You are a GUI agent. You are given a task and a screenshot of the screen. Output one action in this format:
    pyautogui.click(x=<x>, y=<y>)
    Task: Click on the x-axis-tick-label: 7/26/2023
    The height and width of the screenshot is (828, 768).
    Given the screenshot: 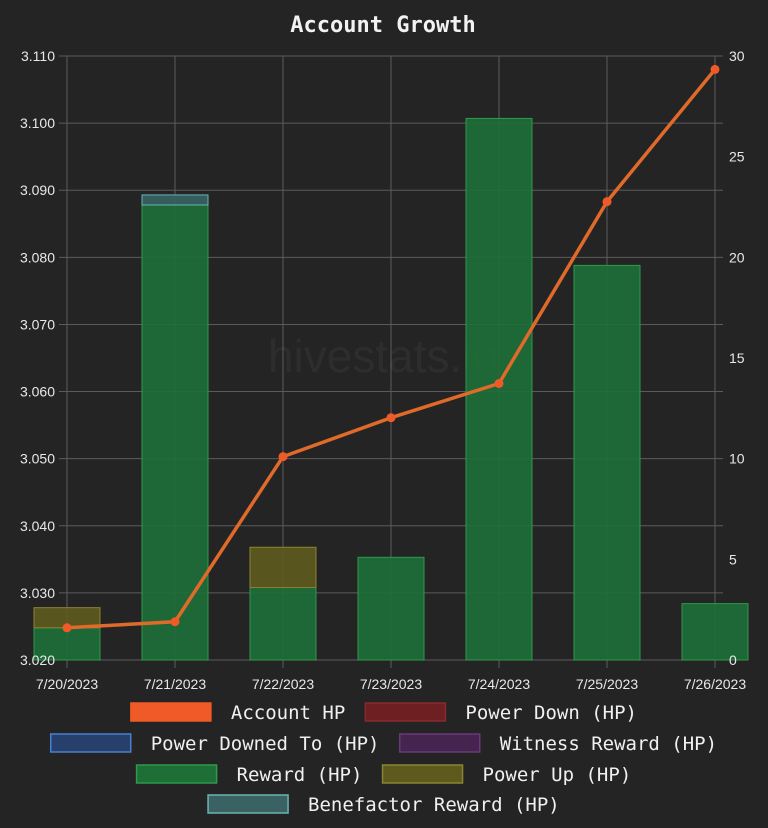 What is the action you would take?
    pyautogui.click(x=715, y=684)
    